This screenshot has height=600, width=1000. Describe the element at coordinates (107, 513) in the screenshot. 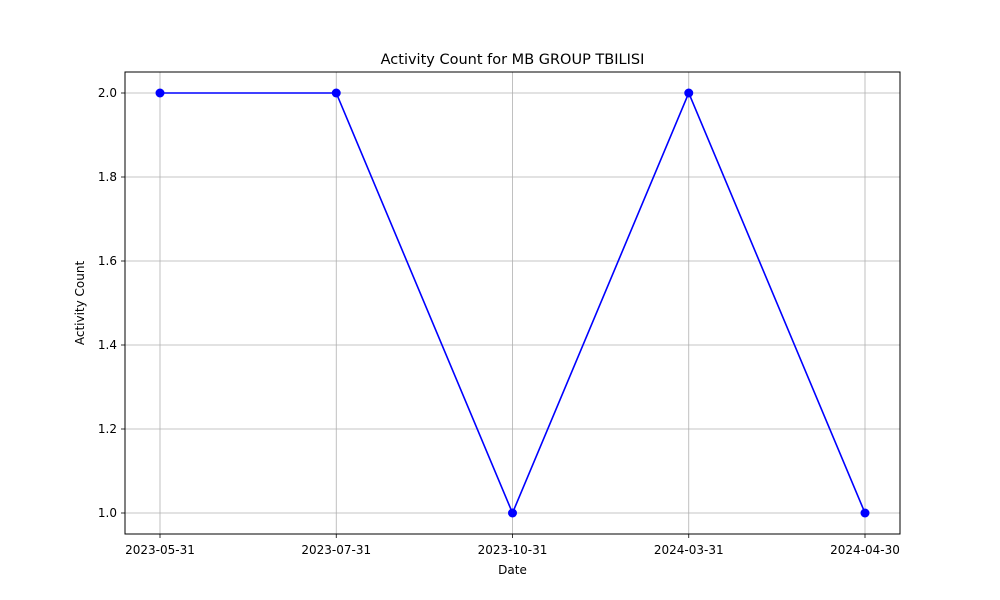

I see `y-tick-label: 1.0` at that location.